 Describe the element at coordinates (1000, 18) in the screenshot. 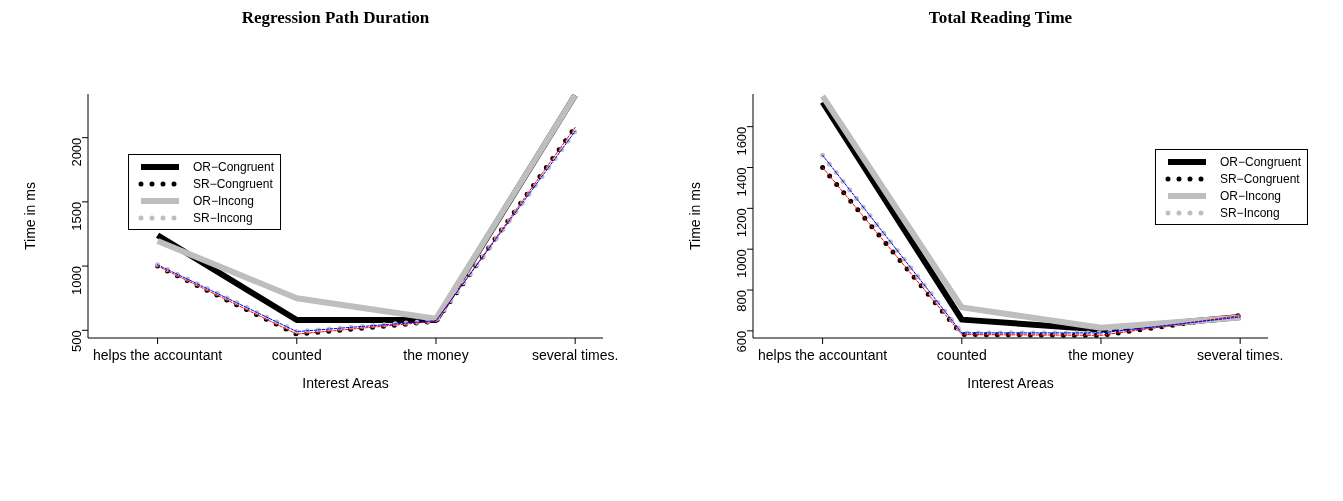

I see `chart-title: Total Reading Time` at that location.